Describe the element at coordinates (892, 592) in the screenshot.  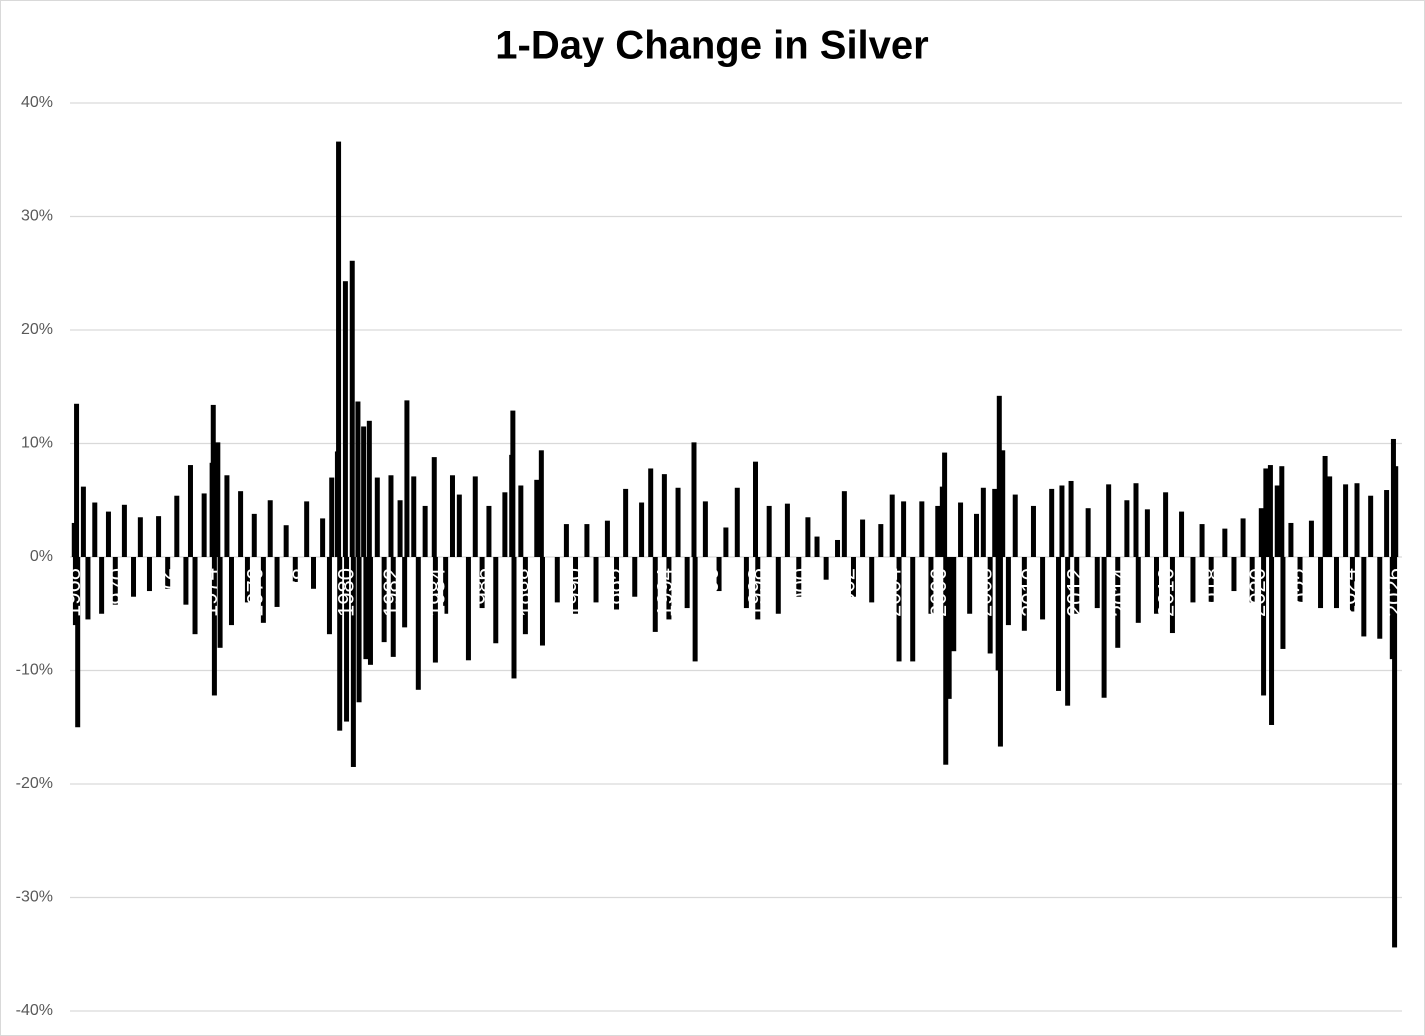
I see `x-tick-label: 2004` at that location.